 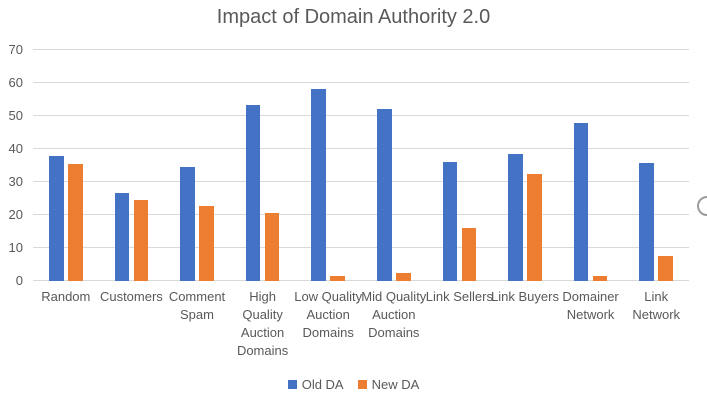 I want to click on x-category-label-9: Link Network, so click(x=656, y=305).